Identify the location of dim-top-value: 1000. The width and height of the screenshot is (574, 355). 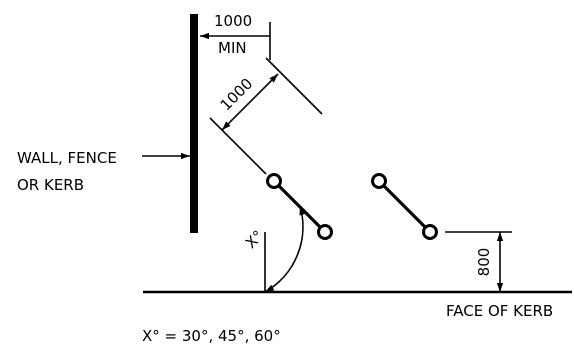
(233, 21).